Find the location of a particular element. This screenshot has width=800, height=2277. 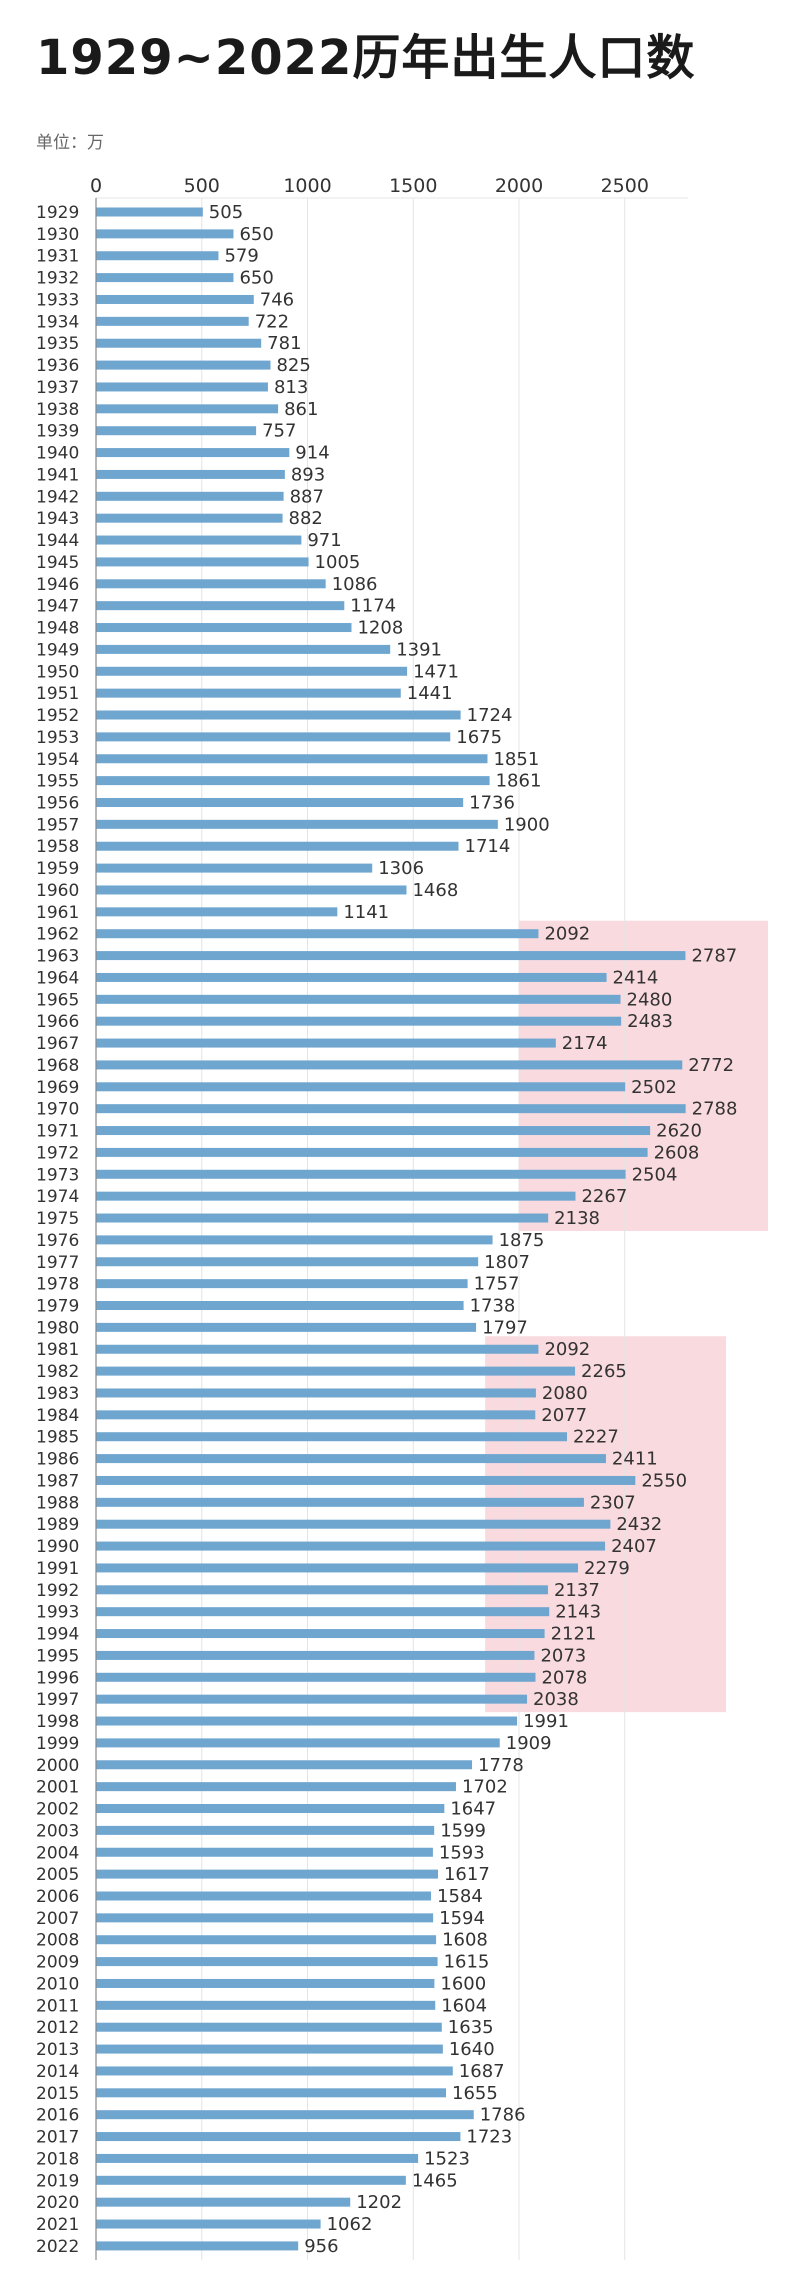

value-label: 1208 is located at coordinates (380, 628).